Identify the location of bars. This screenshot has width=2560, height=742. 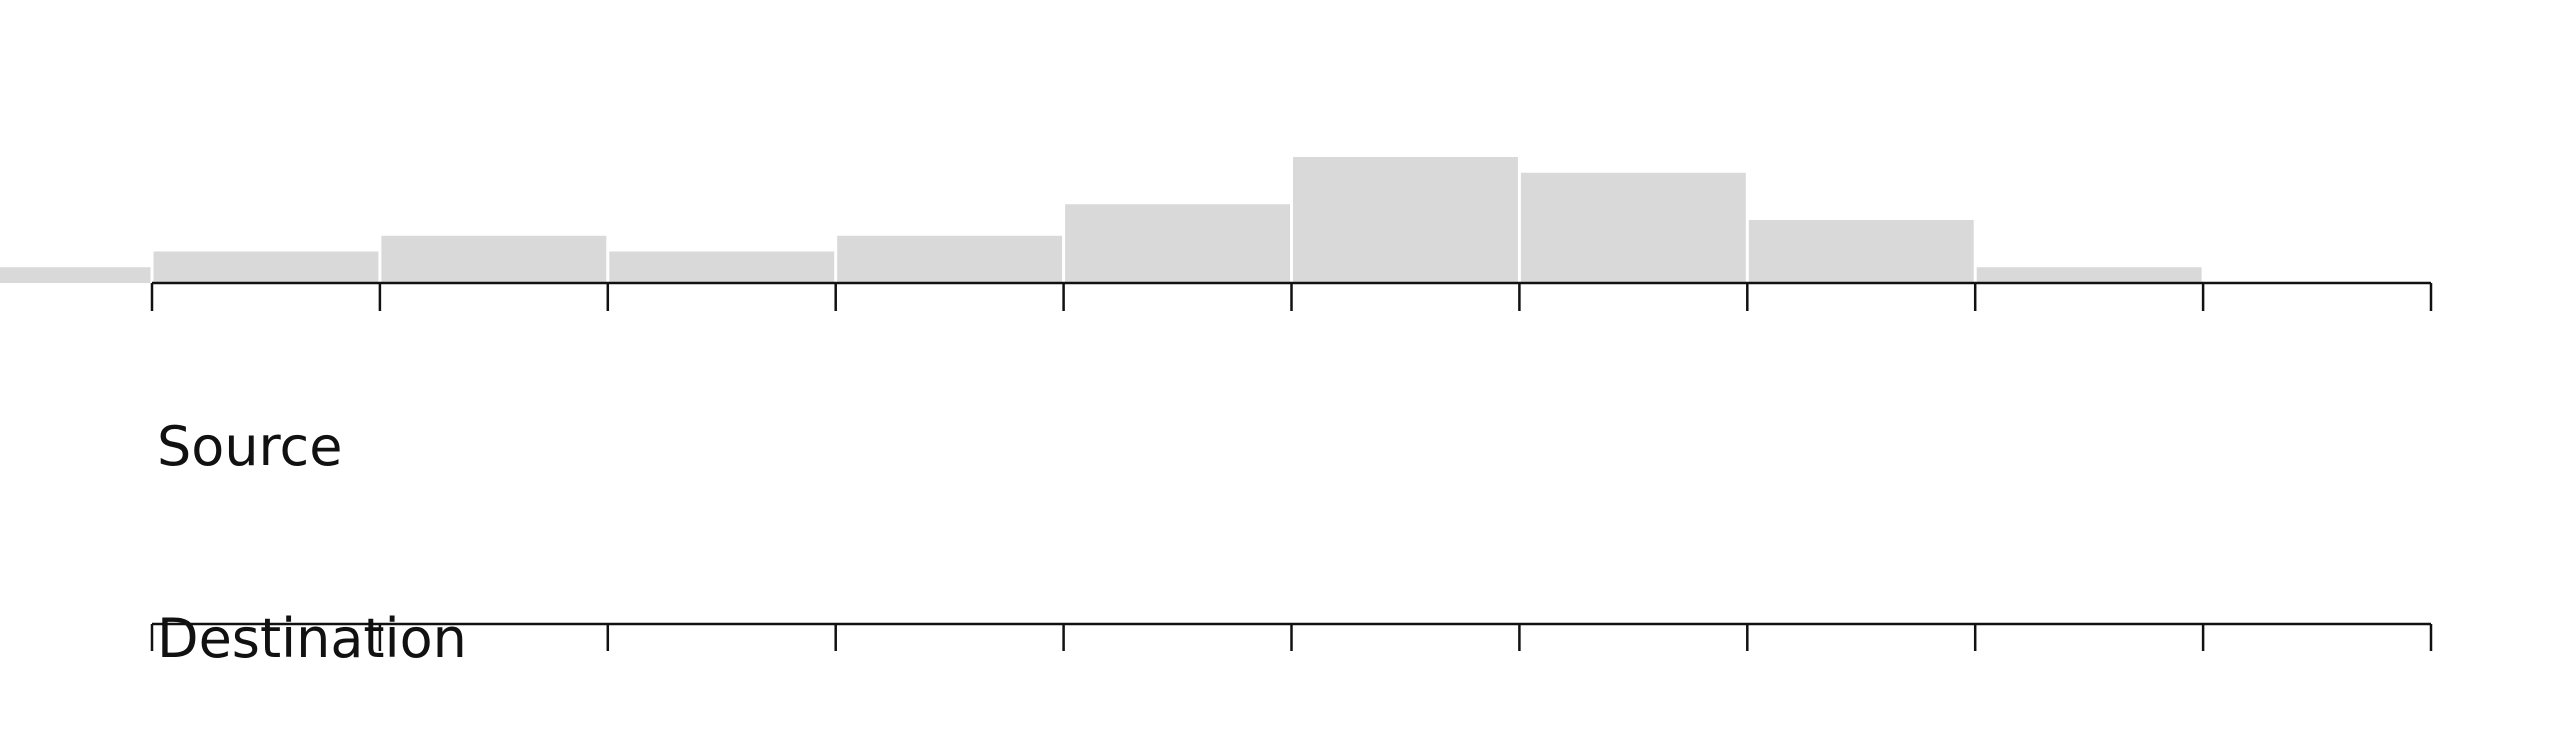
(1101, 220).